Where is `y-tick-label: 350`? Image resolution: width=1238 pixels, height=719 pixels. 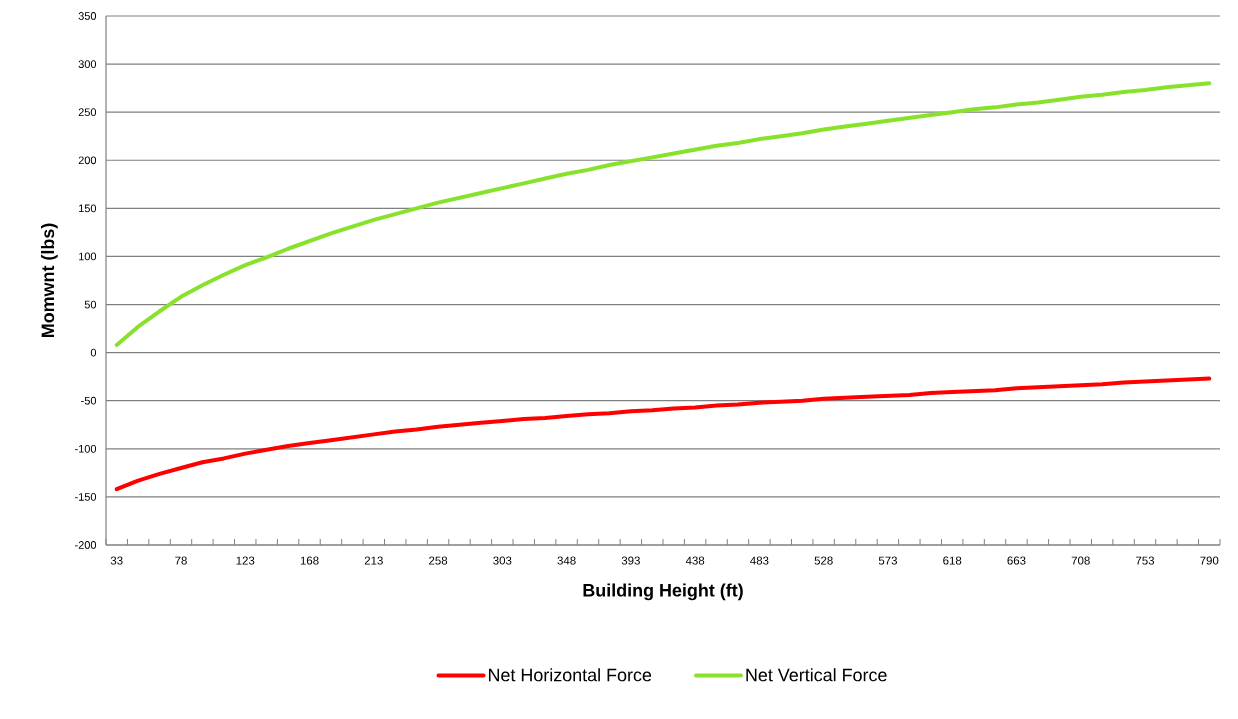
y-tick-label: 350 is located at coordinates (87, 16).